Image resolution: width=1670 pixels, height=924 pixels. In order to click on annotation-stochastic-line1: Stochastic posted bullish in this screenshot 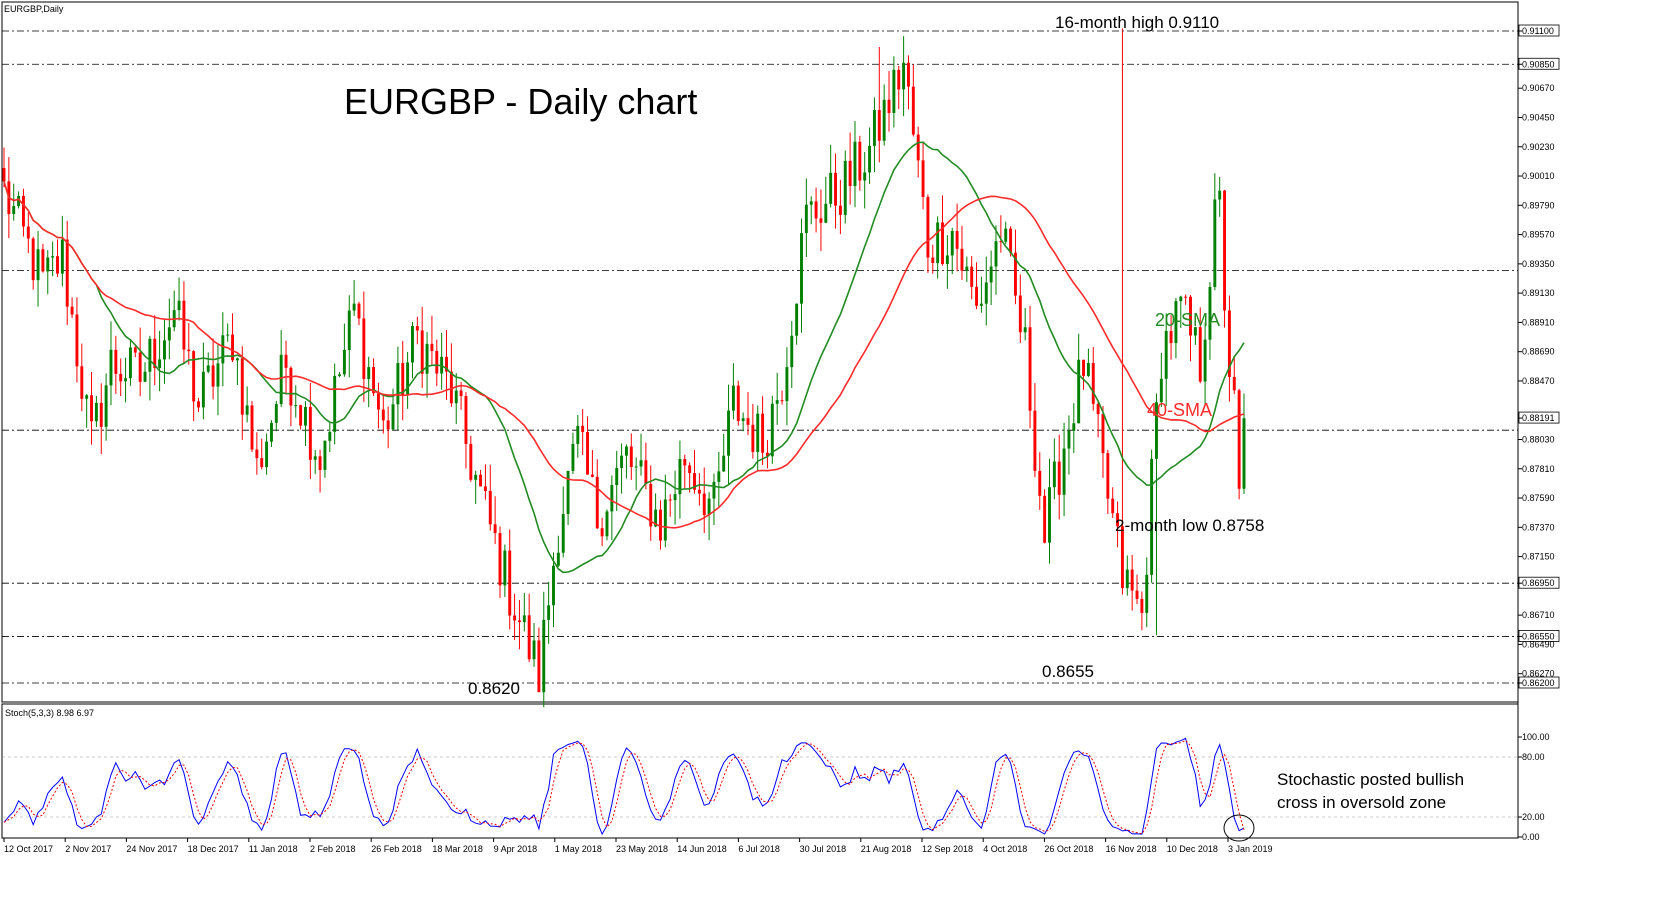, I will do `click(1370, 779)`.